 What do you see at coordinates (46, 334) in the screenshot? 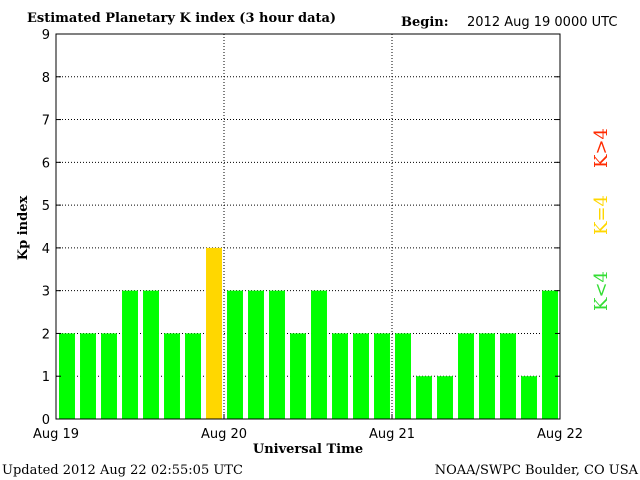
I see `y-tick-label: 2` at bounding box center [46, 334].